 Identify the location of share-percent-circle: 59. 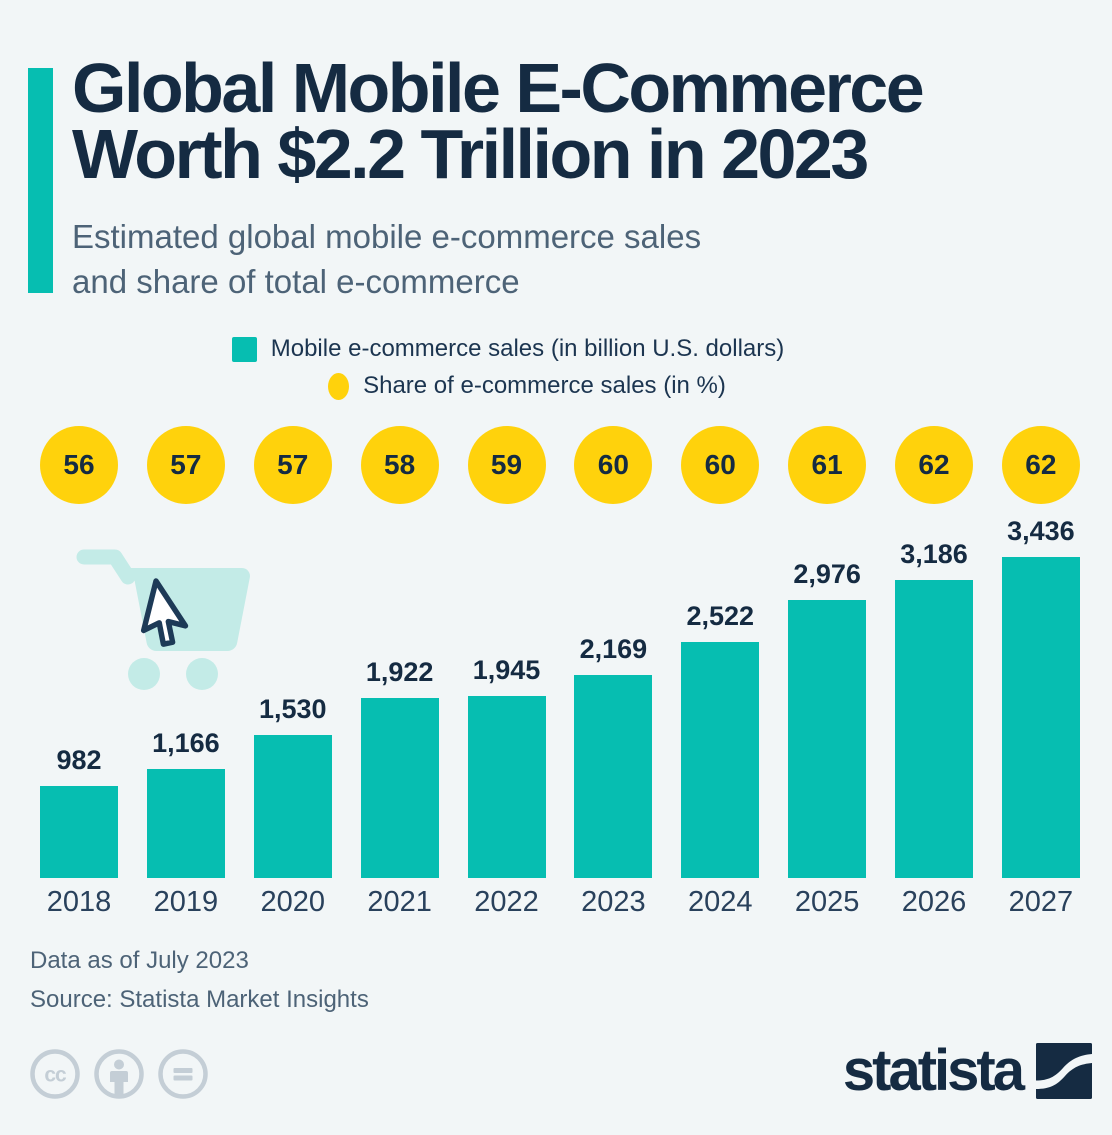
(506, 465).